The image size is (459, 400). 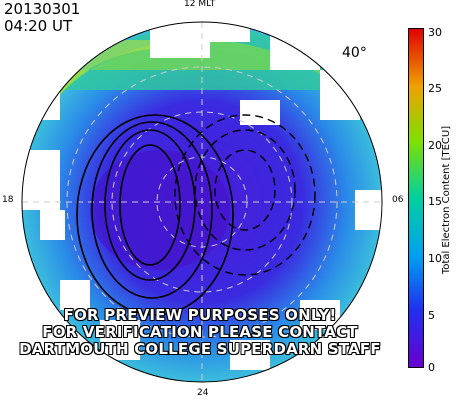 What do you see at coordinates (435, 88) in the screenshot?
I see `colorbar-tick-25: 25` at bounding box center [435, 88].